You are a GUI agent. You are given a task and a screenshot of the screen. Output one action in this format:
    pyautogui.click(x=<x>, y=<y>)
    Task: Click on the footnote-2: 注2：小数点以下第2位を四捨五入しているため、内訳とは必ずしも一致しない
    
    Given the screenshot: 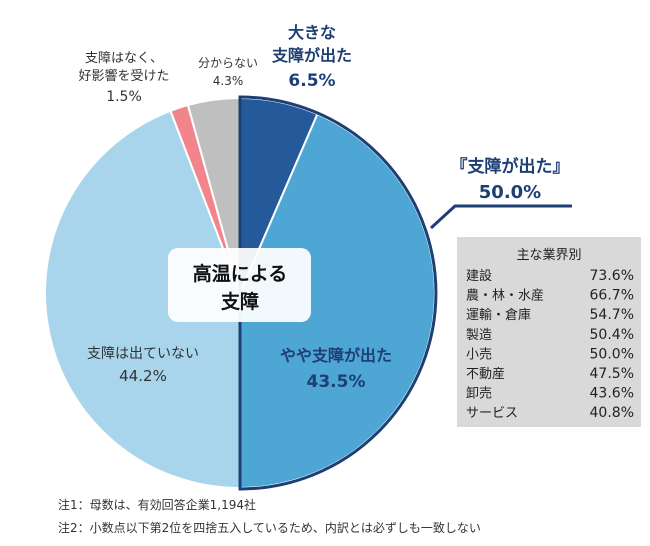 What is the action you would take?
    pyautogui.click(x=269, y=528)
    